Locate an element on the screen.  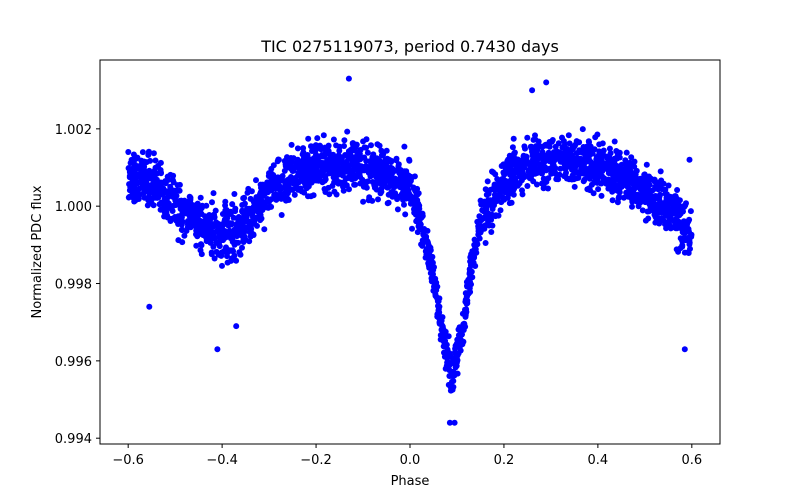
data-point-outlier is located at coordinates (532, 90).